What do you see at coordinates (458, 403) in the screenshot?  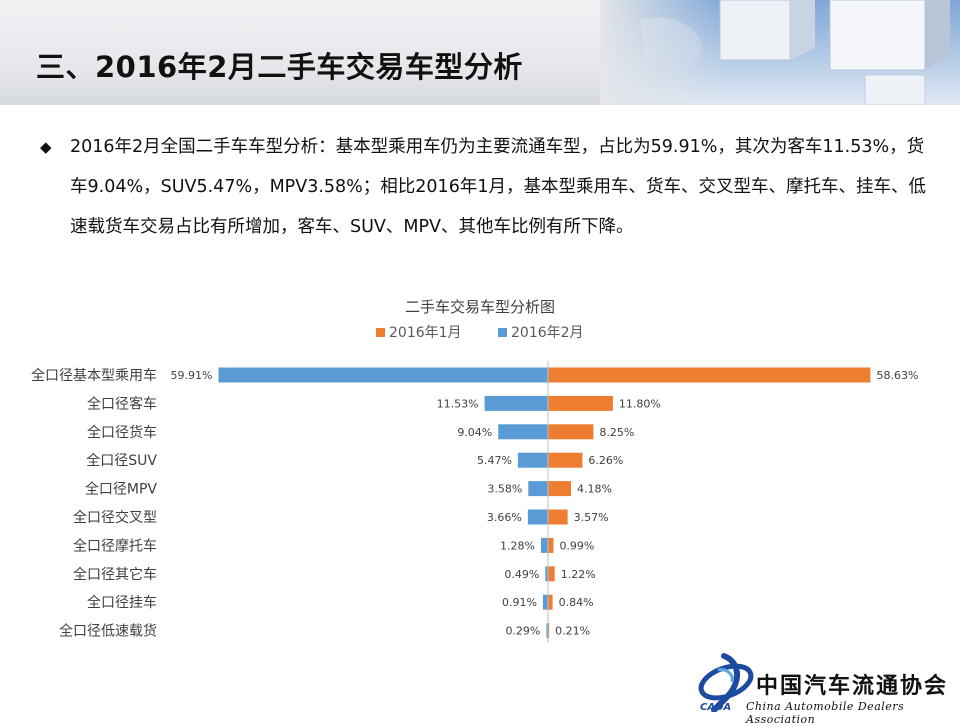 I see `data-label-feb: 11.53%` at bounding box center [458, 403].